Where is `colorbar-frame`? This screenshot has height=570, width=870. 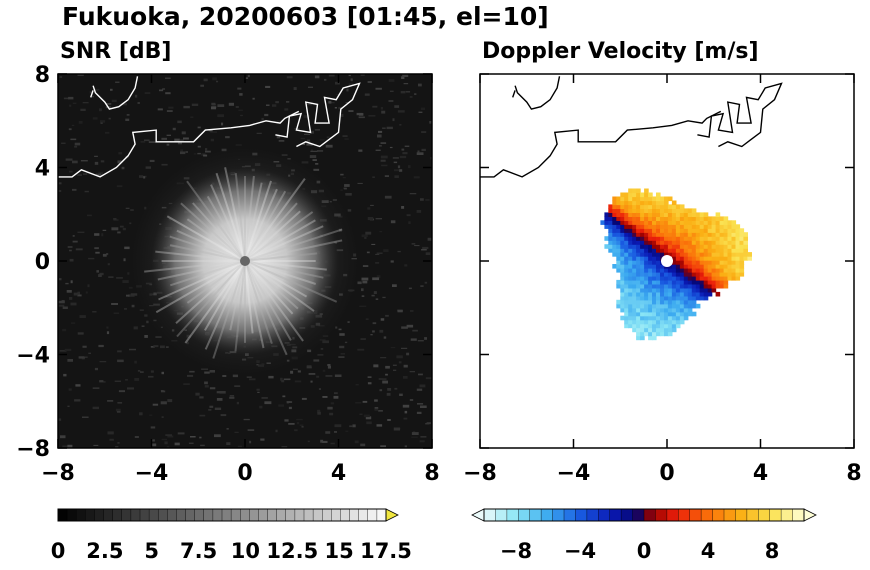
colorbar-frame is located at coordinates (222, 515).